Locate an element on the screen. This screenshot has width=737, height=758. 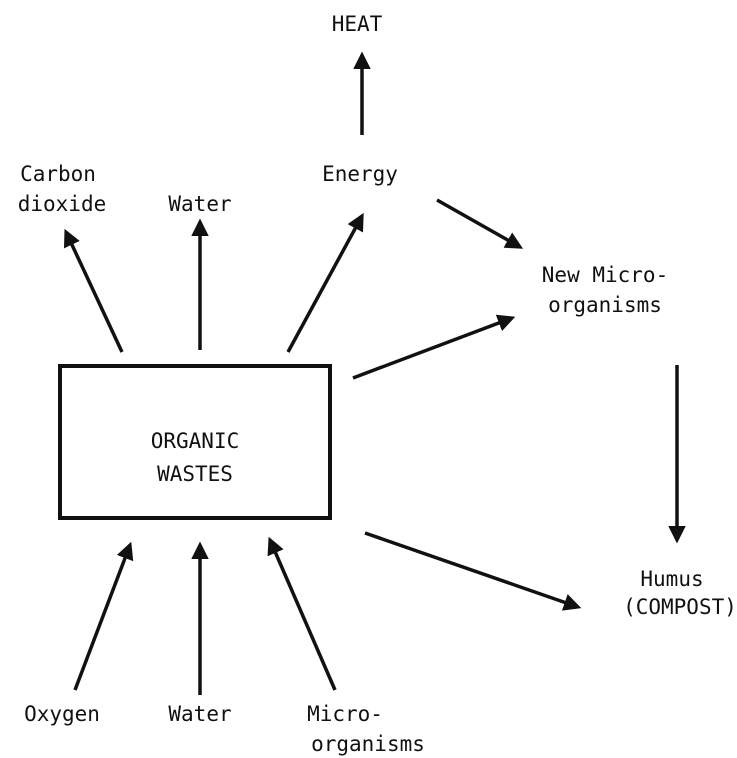
label: (COMPOST) is located at coordinates (680, 607).